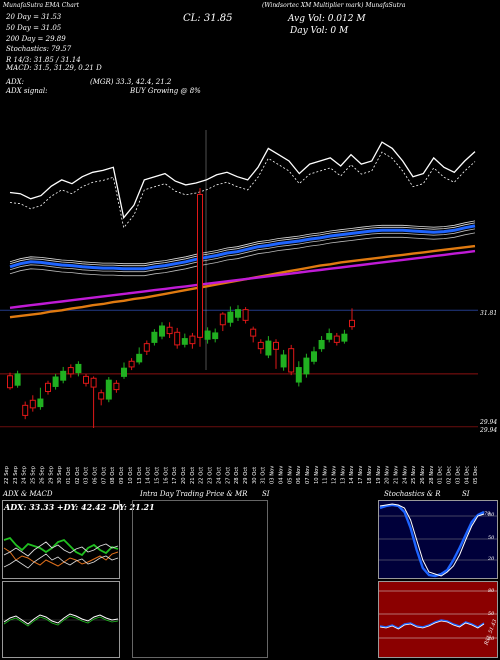  Describe the element at coordinates (60, 474) in the screenshot. I see `date-tick: 30 Sep` at that location.